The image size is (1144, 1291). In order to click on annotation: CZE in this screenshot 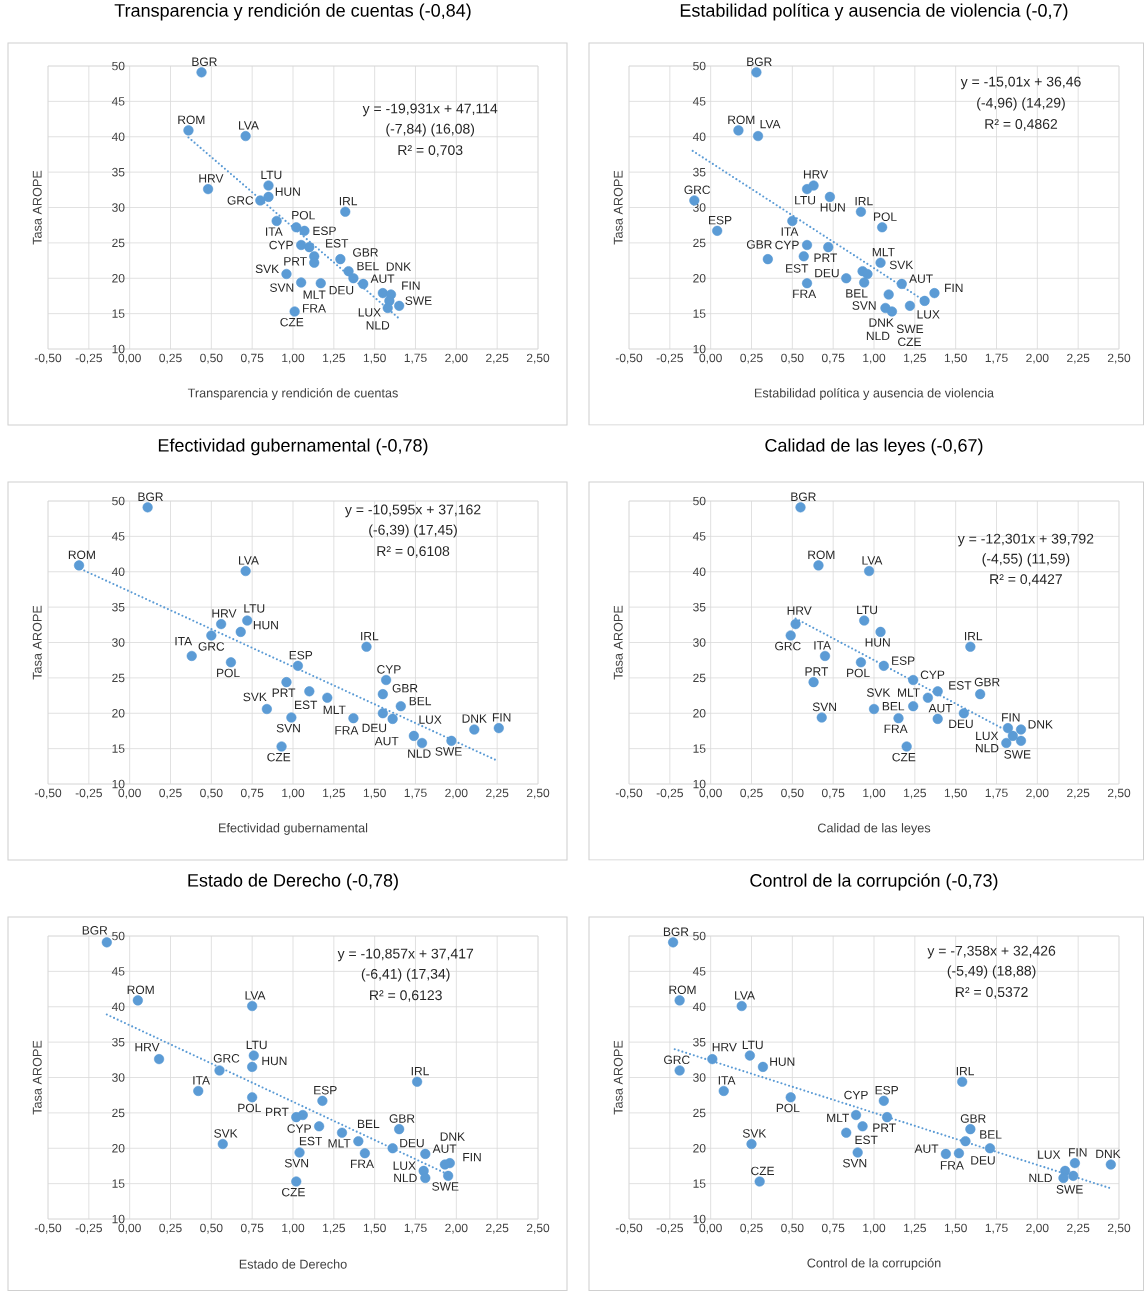, I will do `click(763, 1171)`.